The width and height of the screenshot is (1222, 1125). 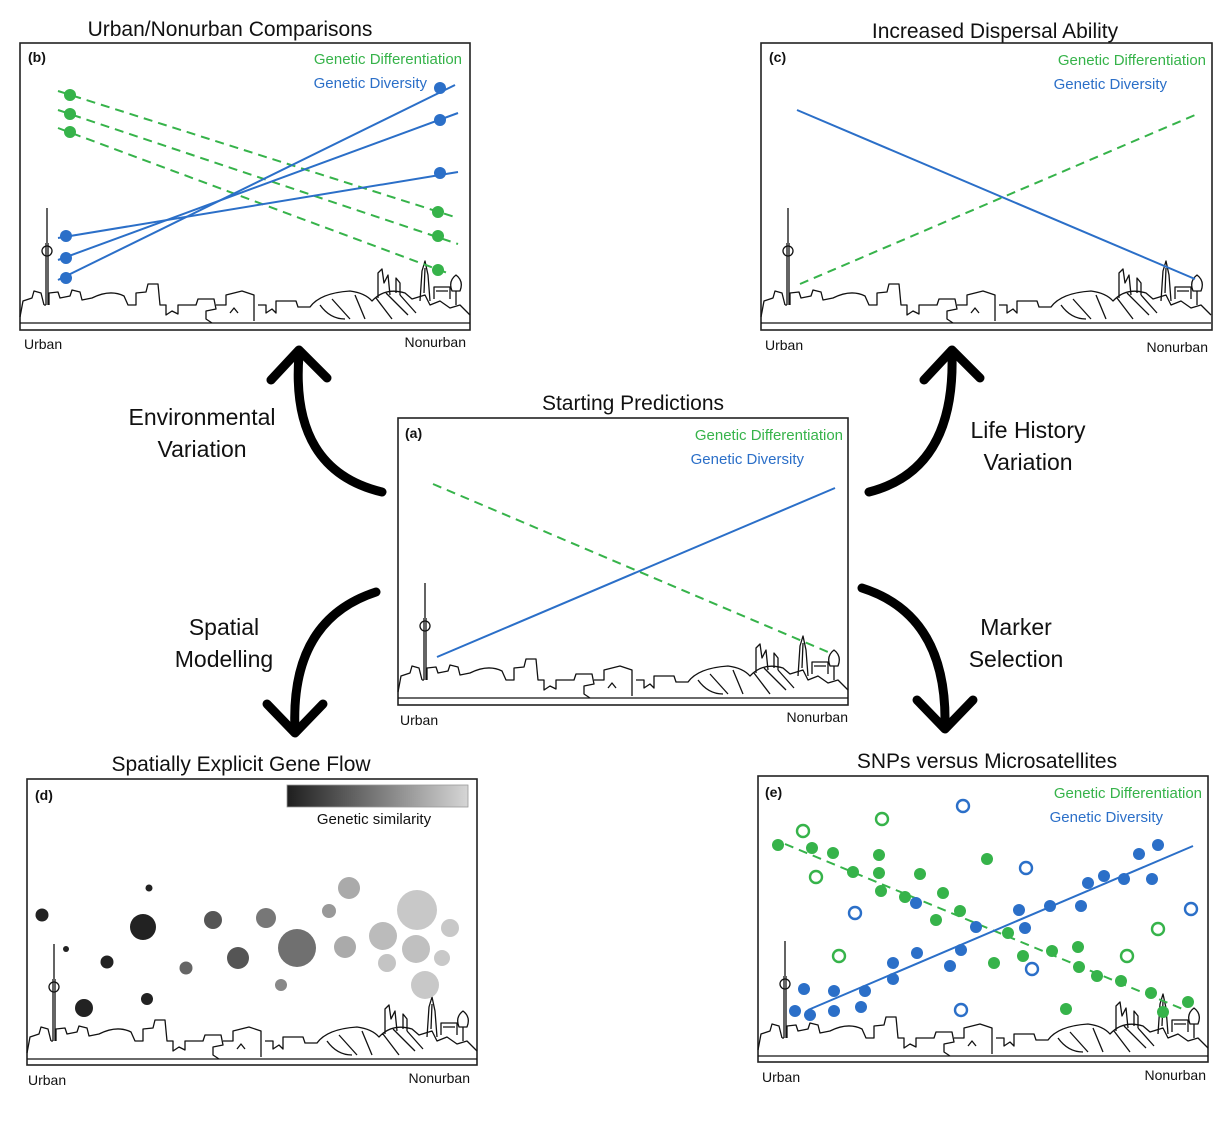 What do you see at coordinates (224, 659) in the screenshot?
I see `label-modelling: Modelling` at bounding box center [224, 659].